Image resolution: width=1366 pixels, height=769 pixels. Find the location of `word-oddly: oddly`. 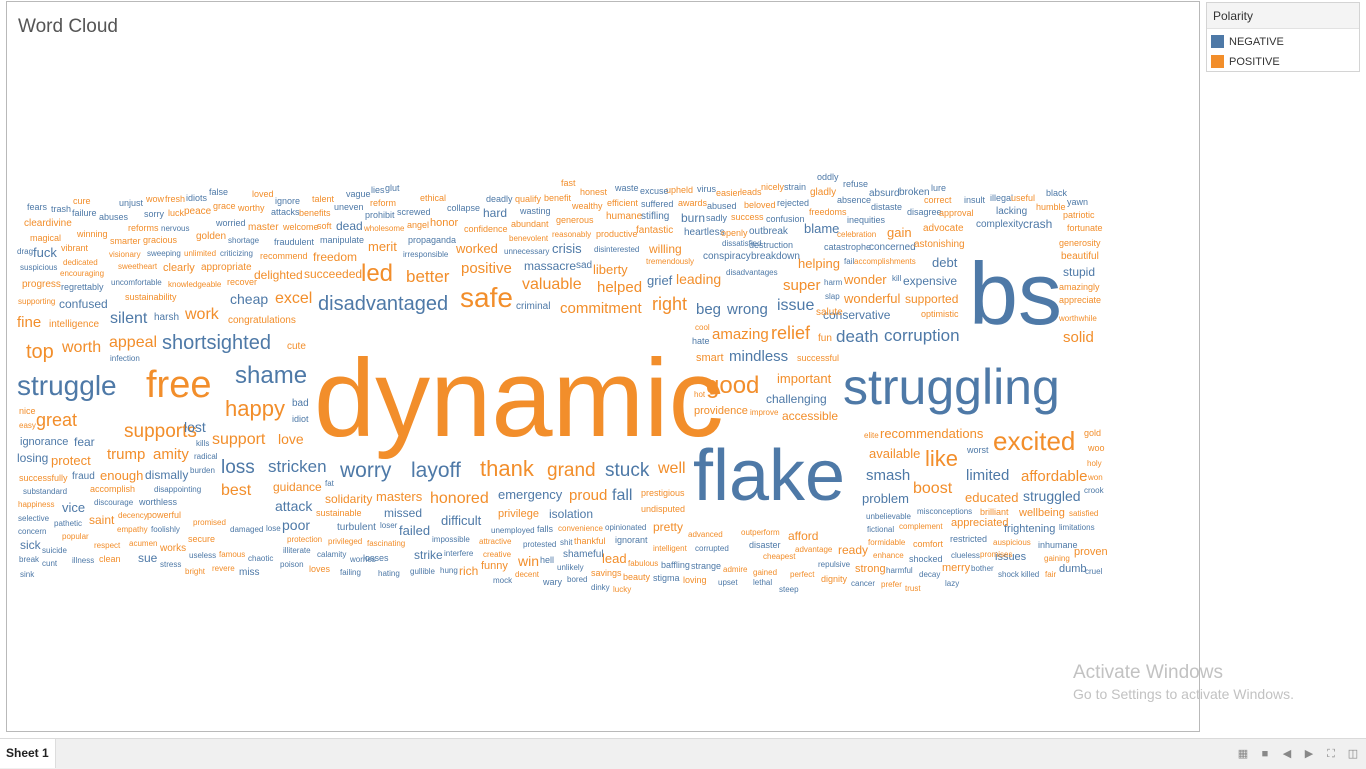

word-oddly: oddly is located at coordinates (828, 177).